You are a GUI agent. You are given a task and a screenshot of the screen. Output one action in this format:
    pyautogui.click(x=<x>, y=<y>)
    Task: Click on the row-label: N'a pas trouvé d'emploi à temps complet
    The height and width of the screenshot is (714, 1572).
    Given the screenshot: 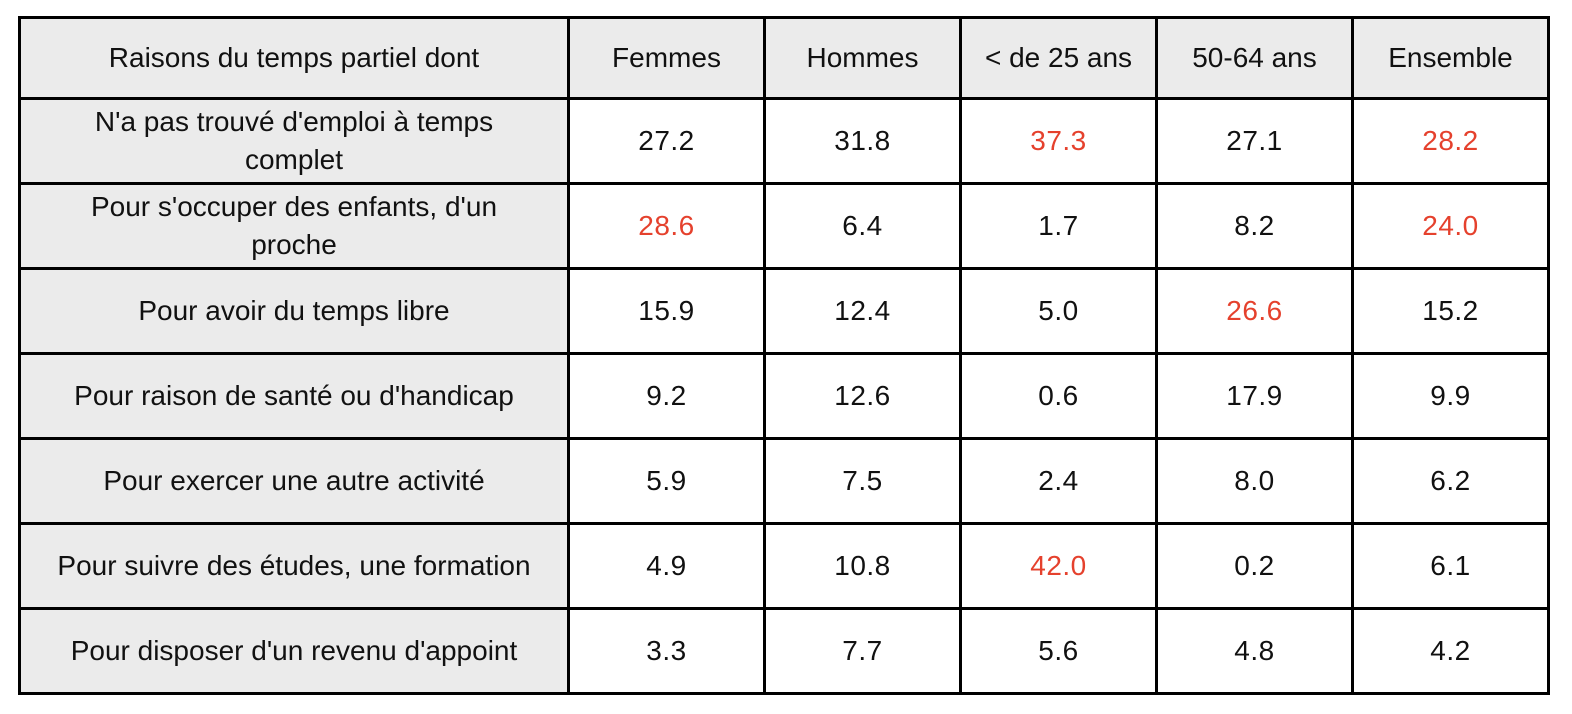 What is the action you would take?
    pyautogui.click(x=294, y=141)
    